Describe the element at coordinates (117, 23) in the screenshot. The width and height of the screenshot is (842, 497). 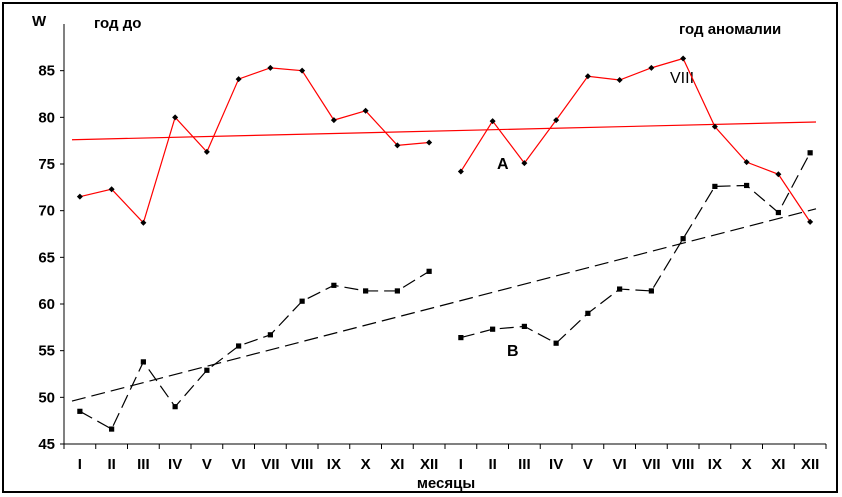
I see `header-left-label: год до` at that location.